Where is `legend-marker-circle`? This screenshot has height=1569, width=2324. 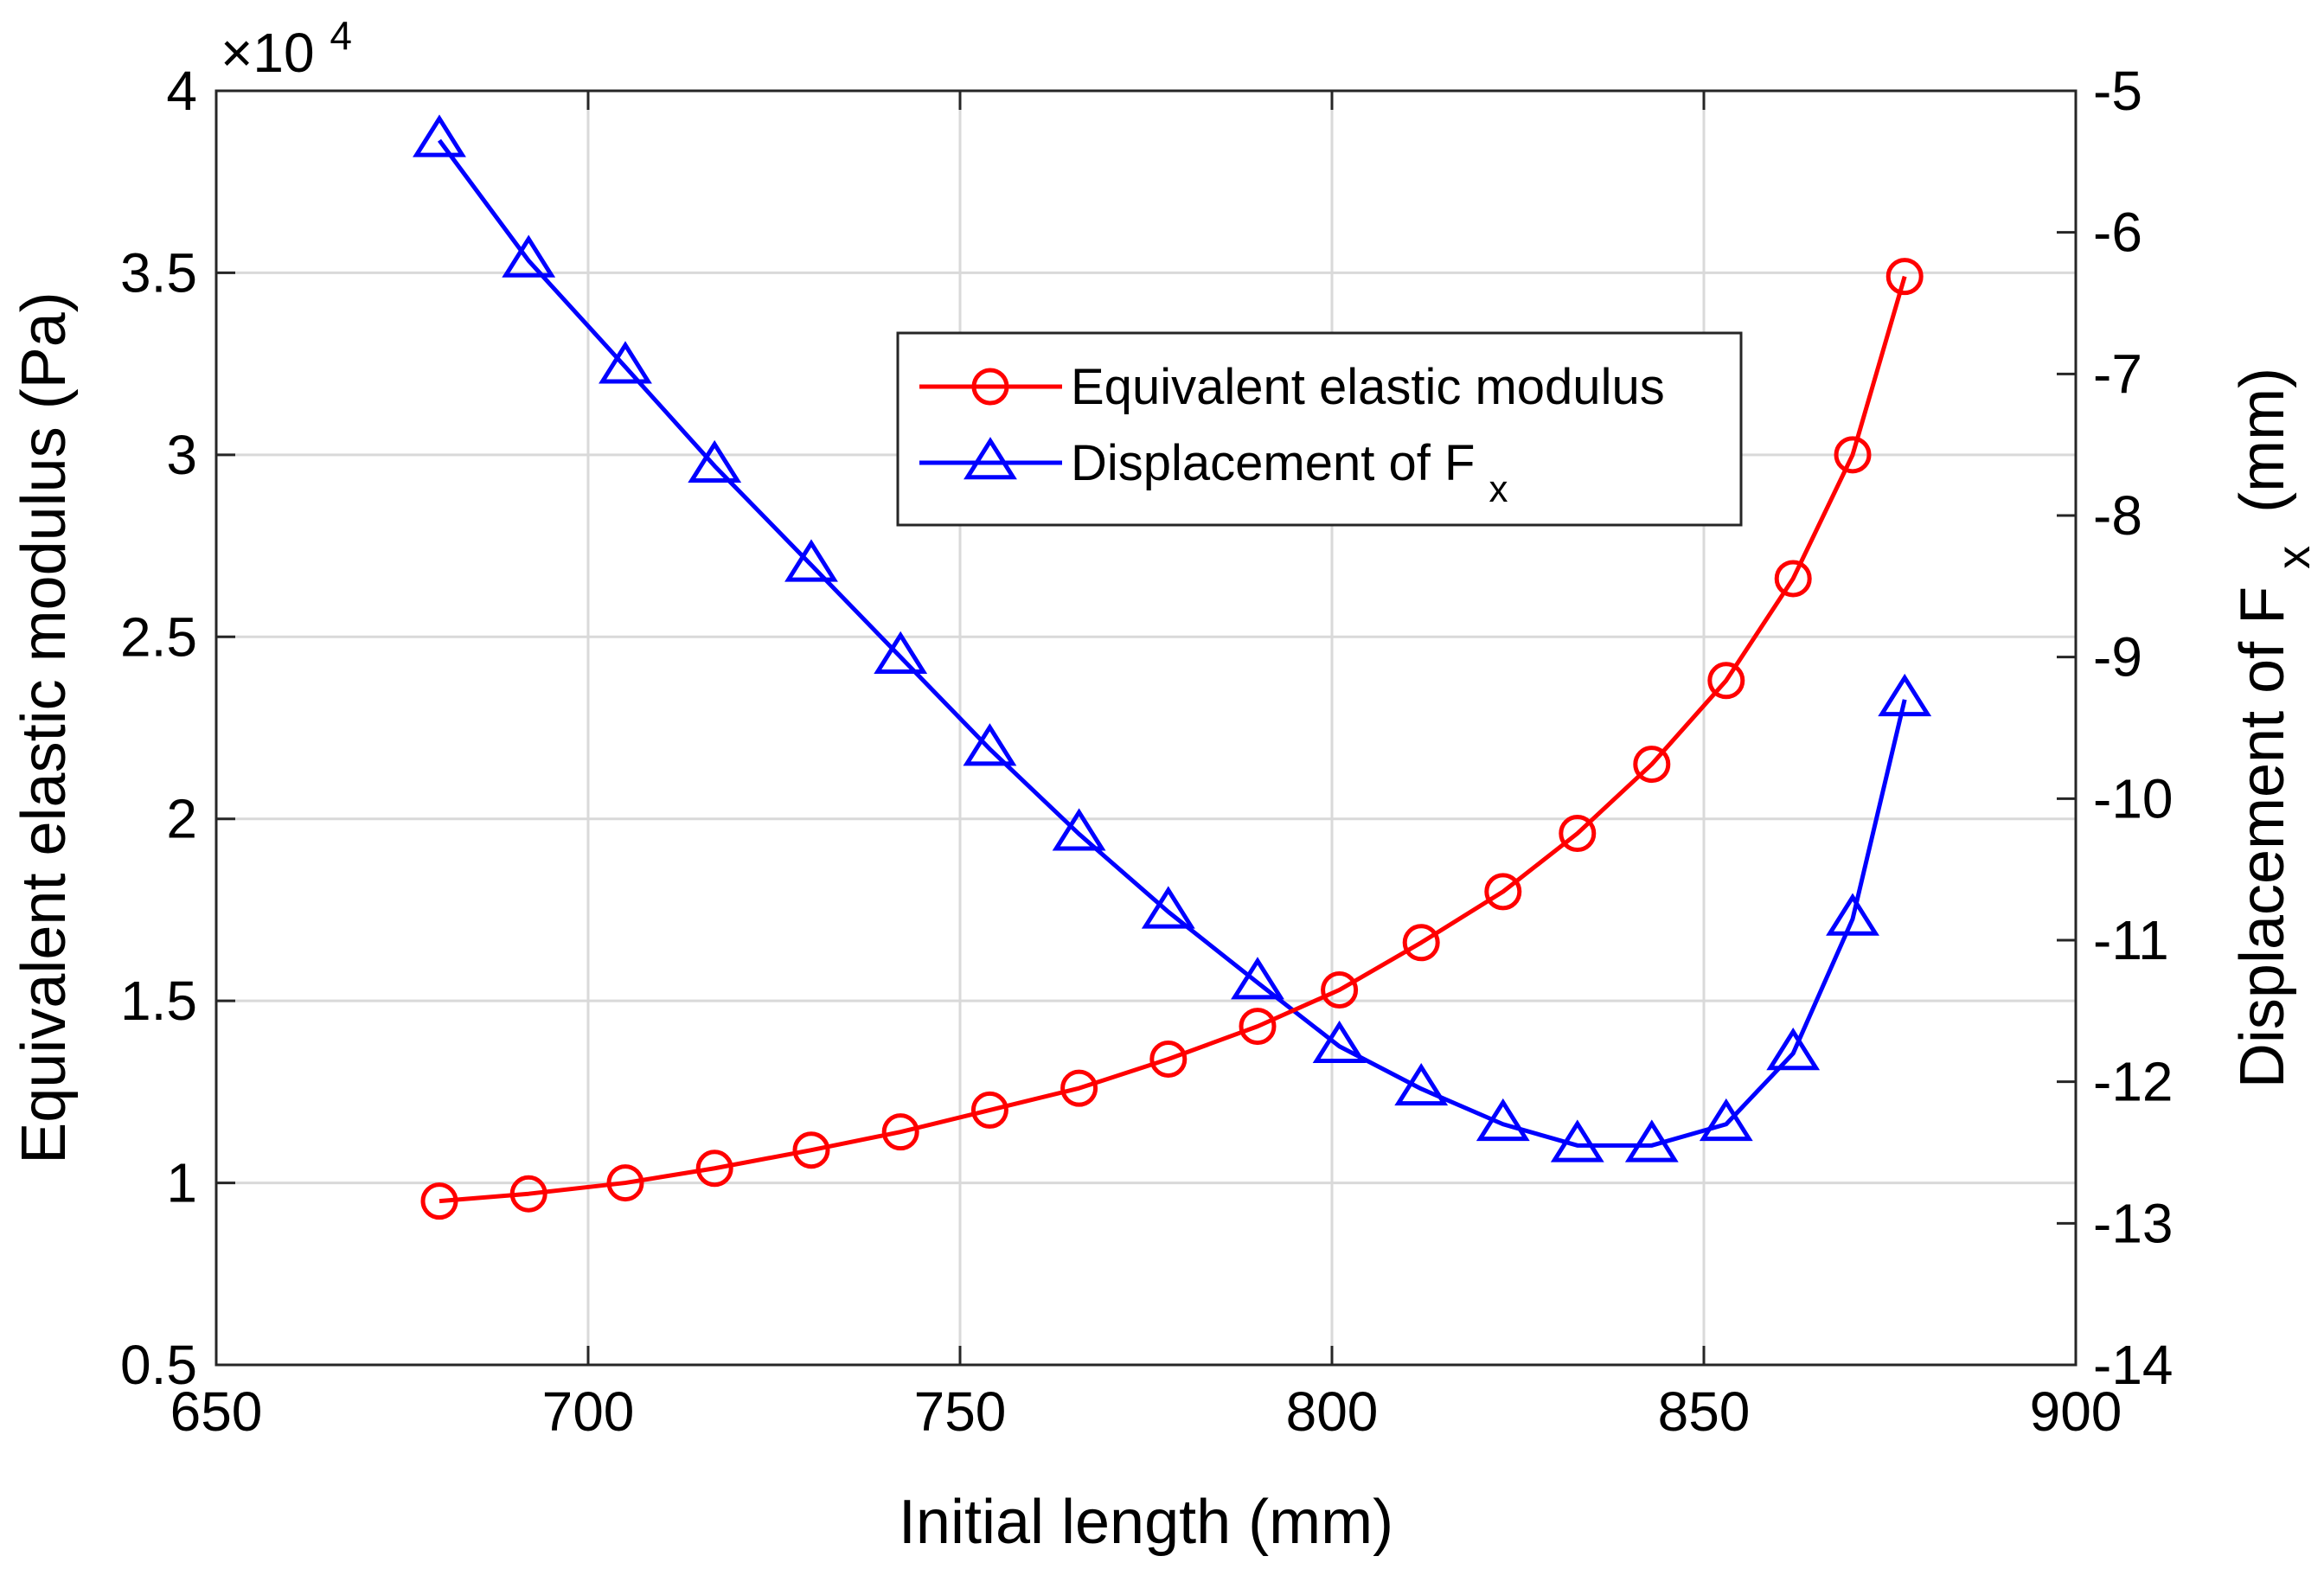
legend-marker-circle is located at coordinates (990, 387).